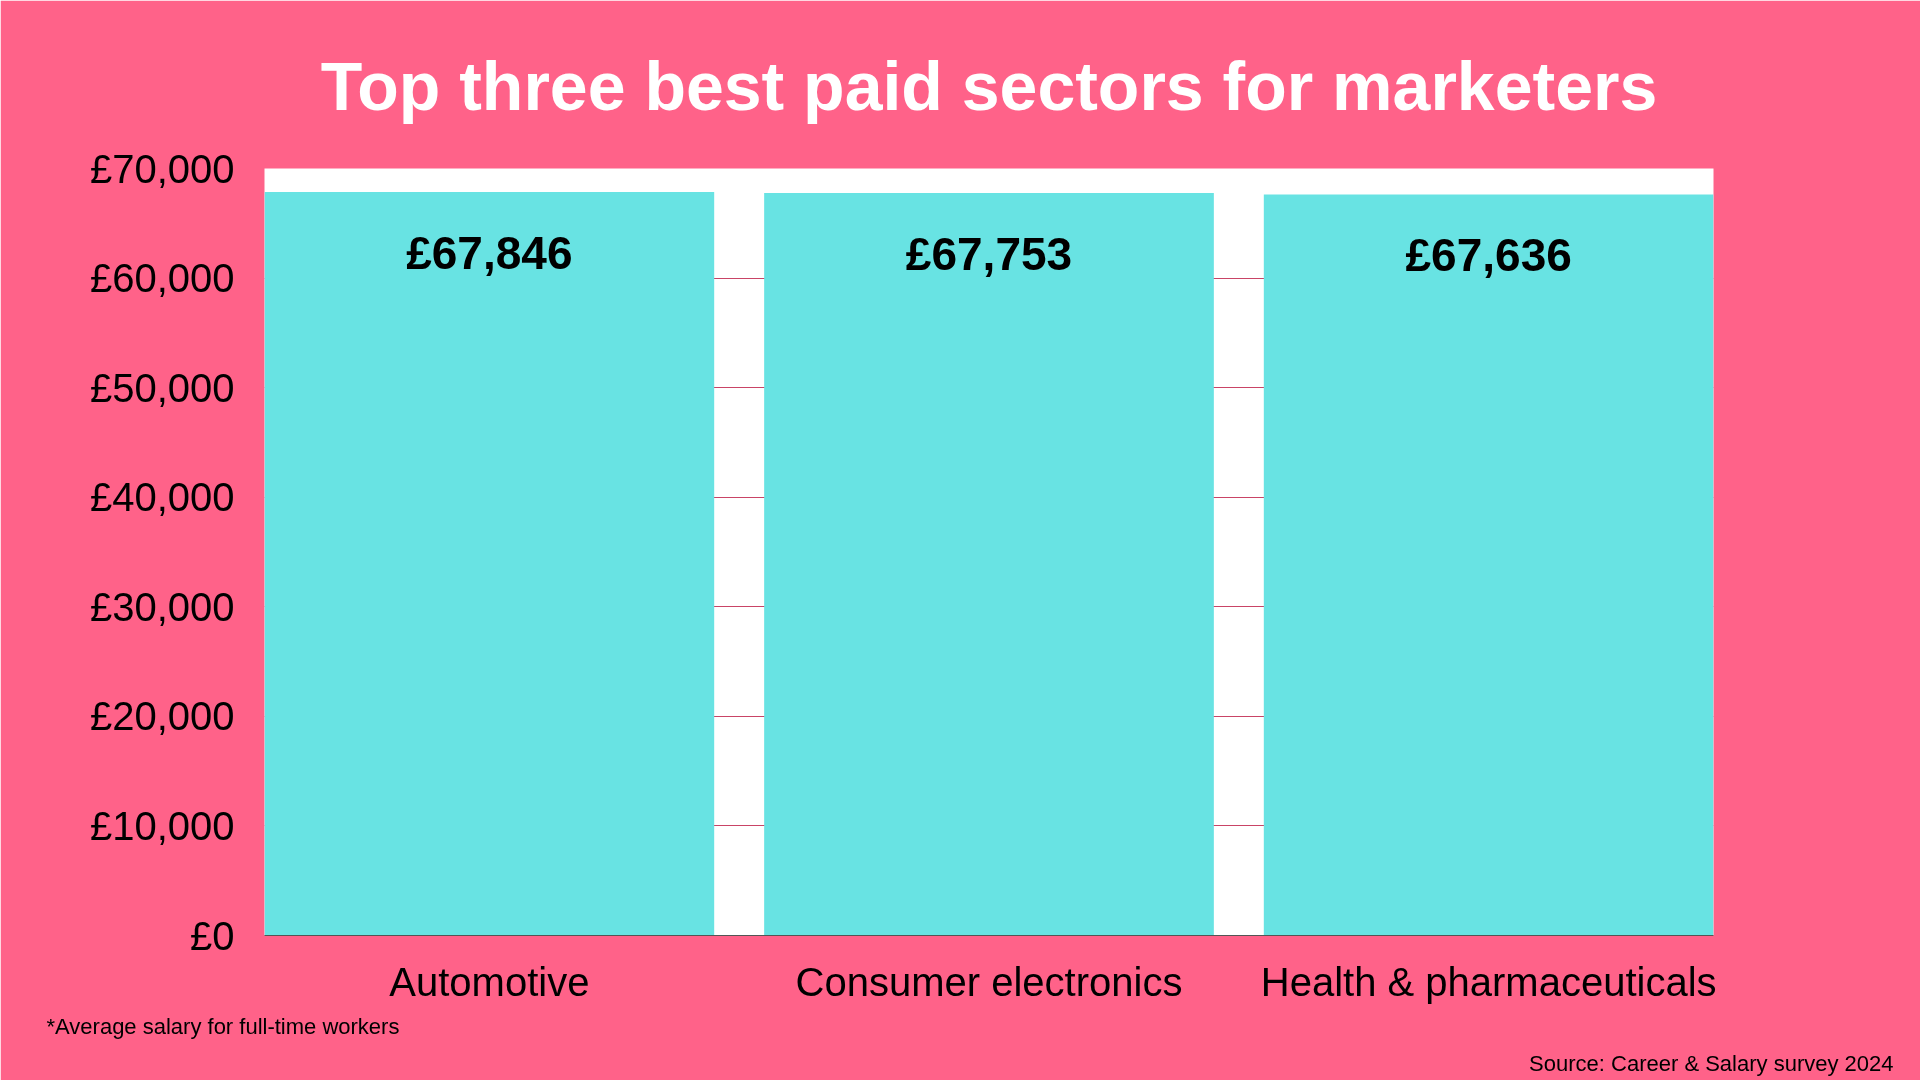 Image resolution: width=1920 pixels, height=1080 pixels. What do you see at coordinates (489, 981) in the screenshot?
I see `x-tick-label: Automotive` at bounding box center [489, 981].